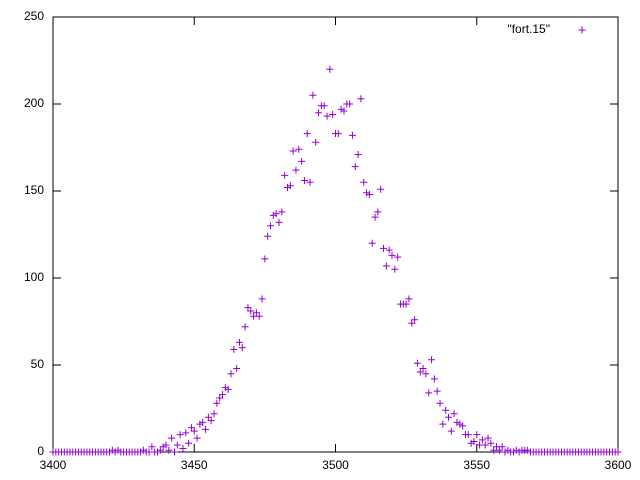  What do you see at coordinates (476, 465) in the screenshot?
I see `x-tick-label: 3550` at bounding box center [476, 465].